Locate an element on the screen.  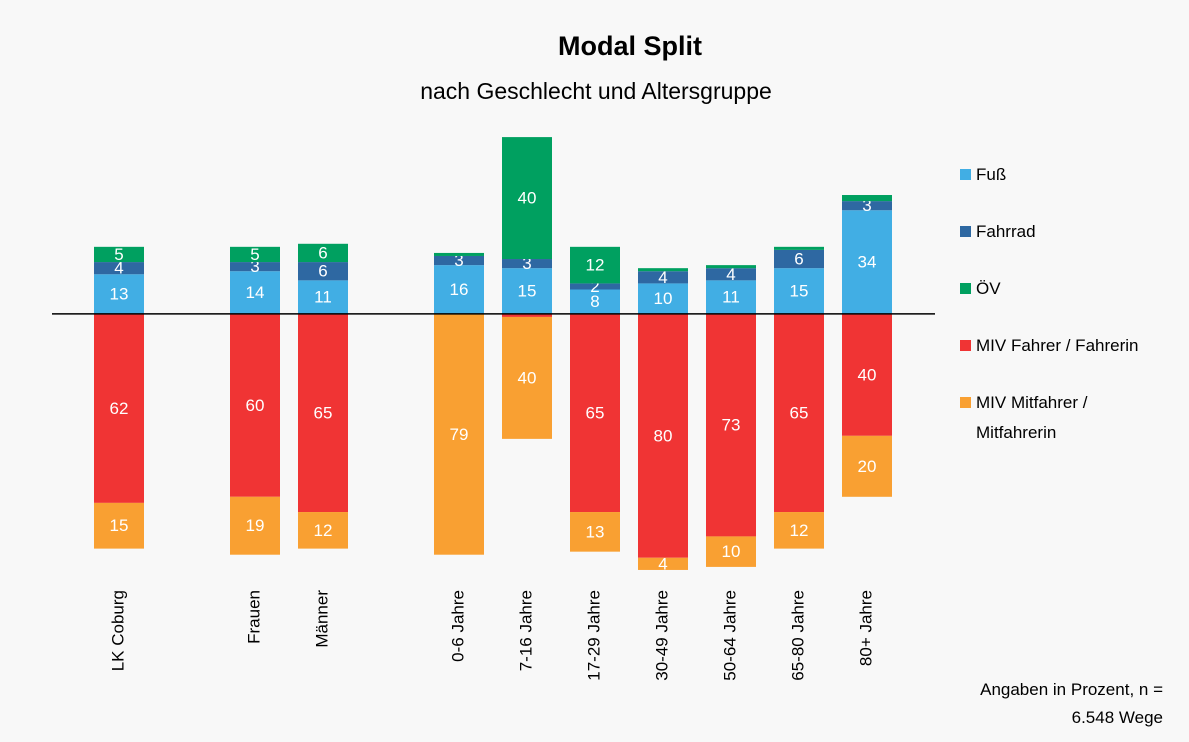
legend-label: ÖV is located at coordinates (988, 288).